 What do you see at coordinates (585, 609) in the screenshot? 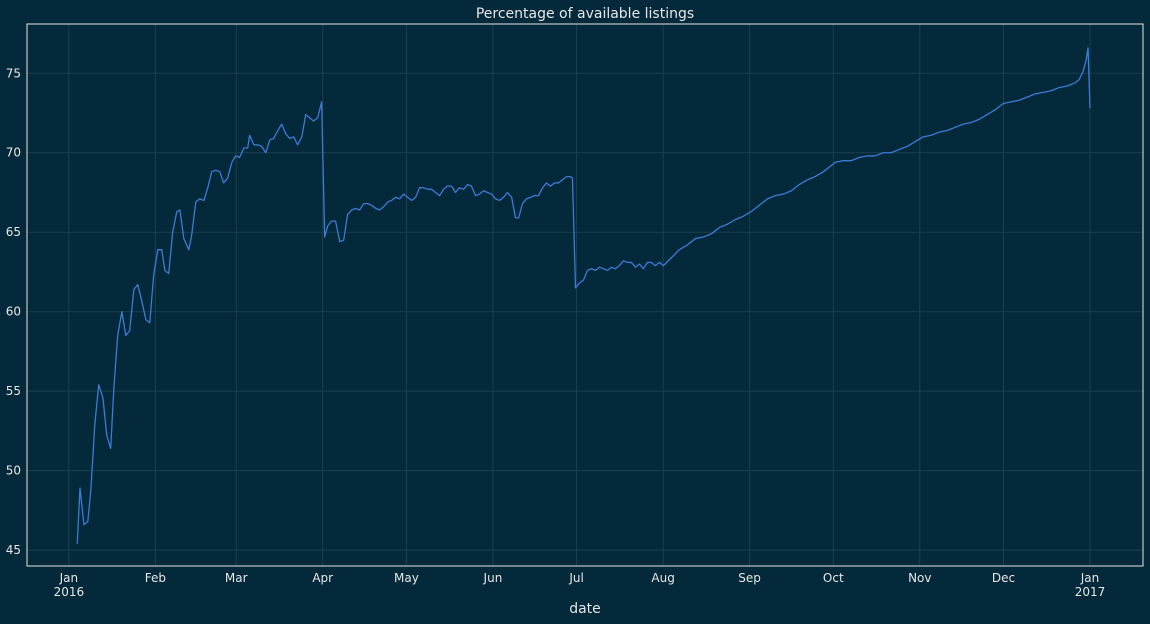
I see `x-axis-label: date` at bounding box center [585, 609].